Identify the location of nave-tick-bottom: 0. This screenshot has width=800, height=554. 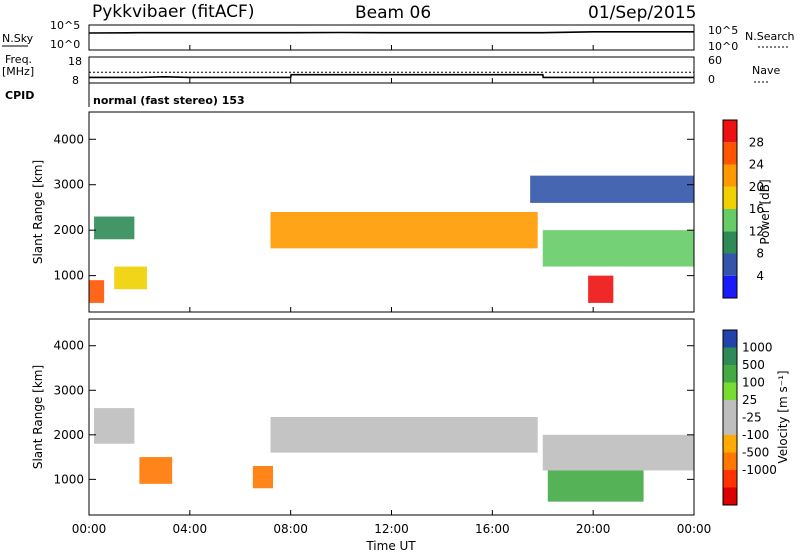
(711, 79).